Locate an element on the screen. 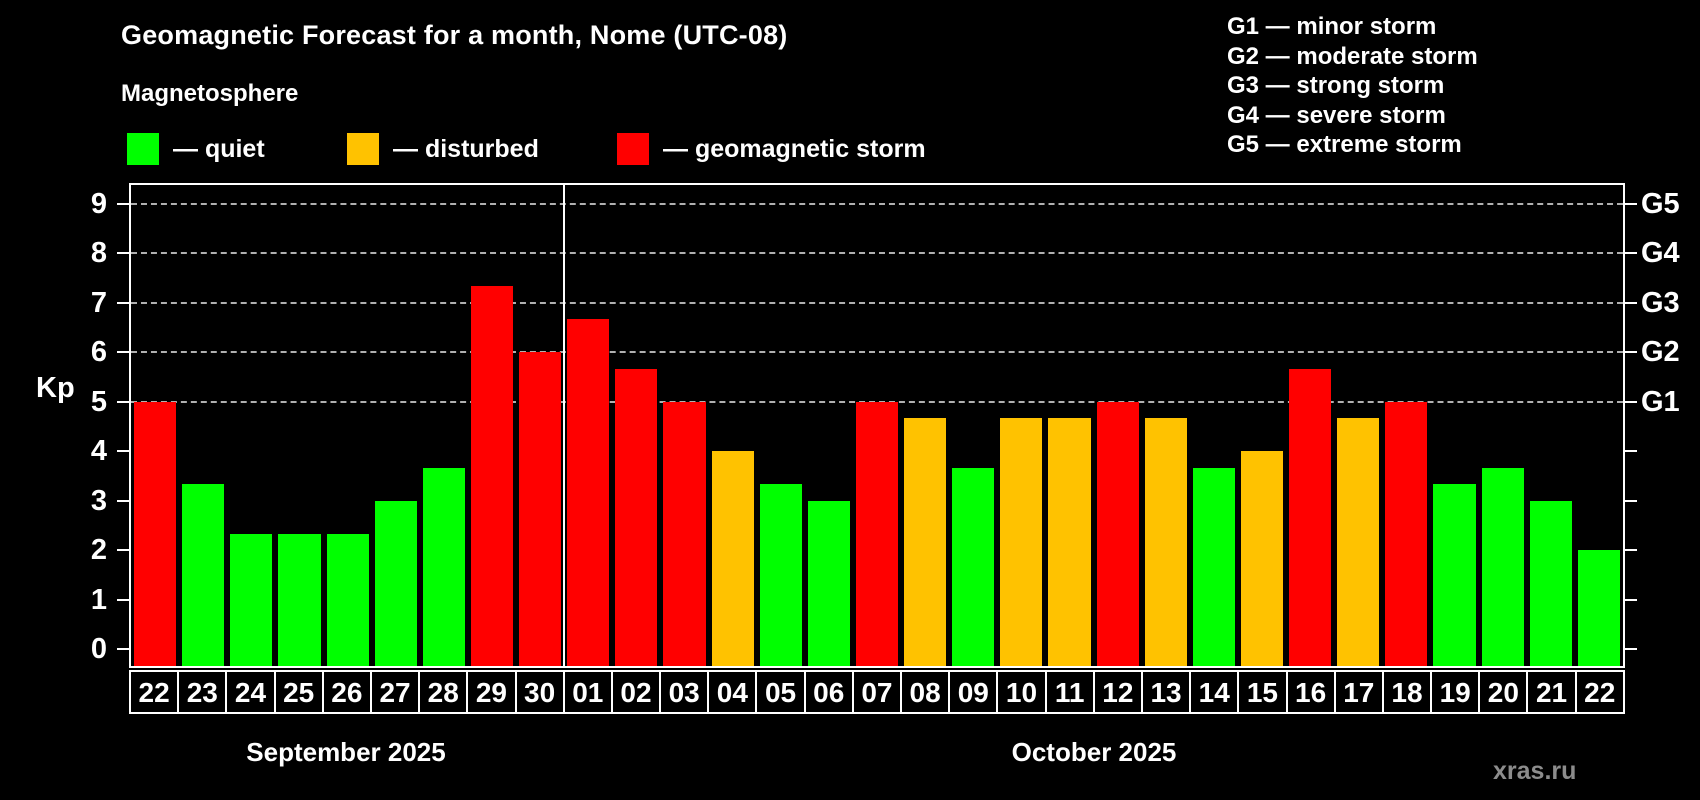 Image resolution: width=1700 pixels, height=800 pixels. x-tick-label-day-03: 03 is located at coordinates (684, 692).